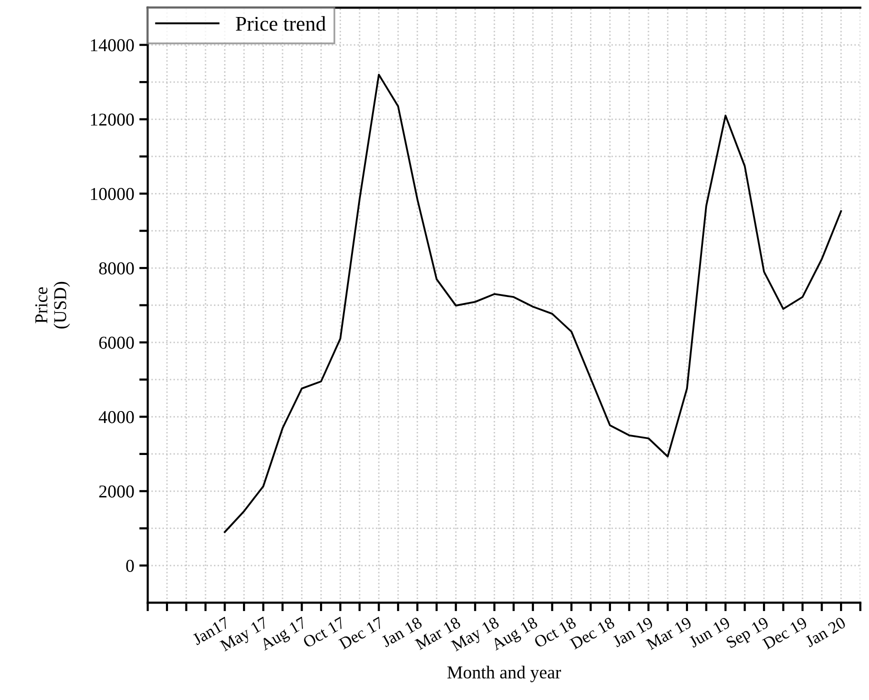  I want to click on x-axis-title: Month and year, so click(504, 674).